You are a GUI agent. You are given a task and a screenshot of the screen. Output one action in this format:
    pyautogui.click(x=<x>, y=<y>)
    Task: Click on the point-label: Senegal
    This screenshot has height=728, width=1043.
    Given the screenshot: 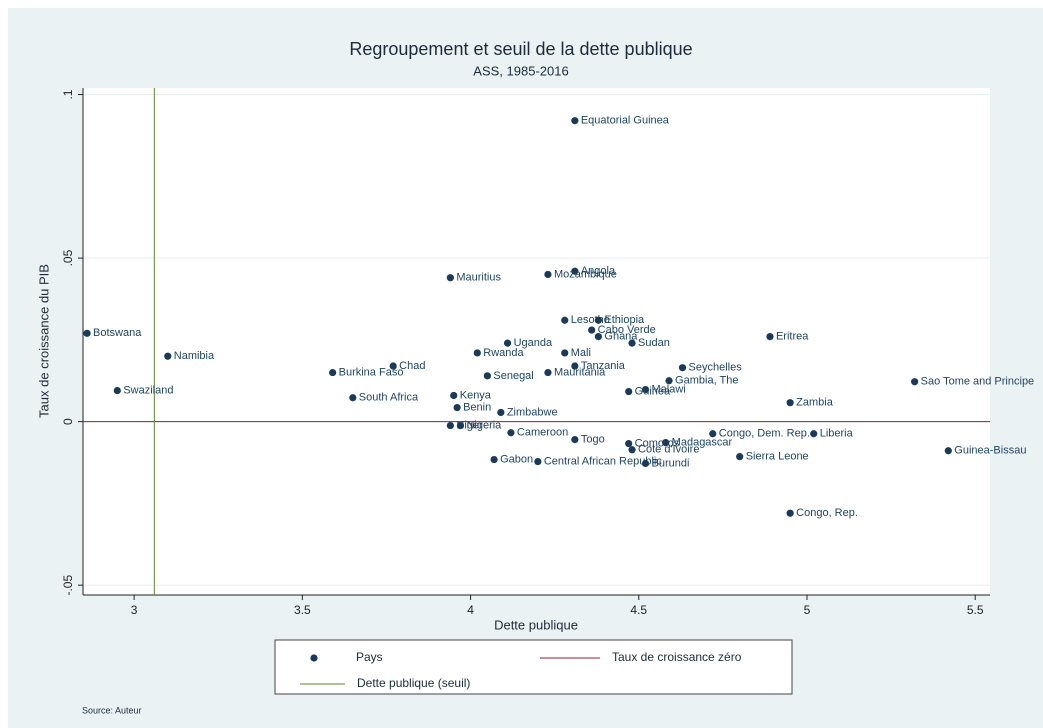 What is the action you would take?
    pyautogui.click(x=513, y=376)
    